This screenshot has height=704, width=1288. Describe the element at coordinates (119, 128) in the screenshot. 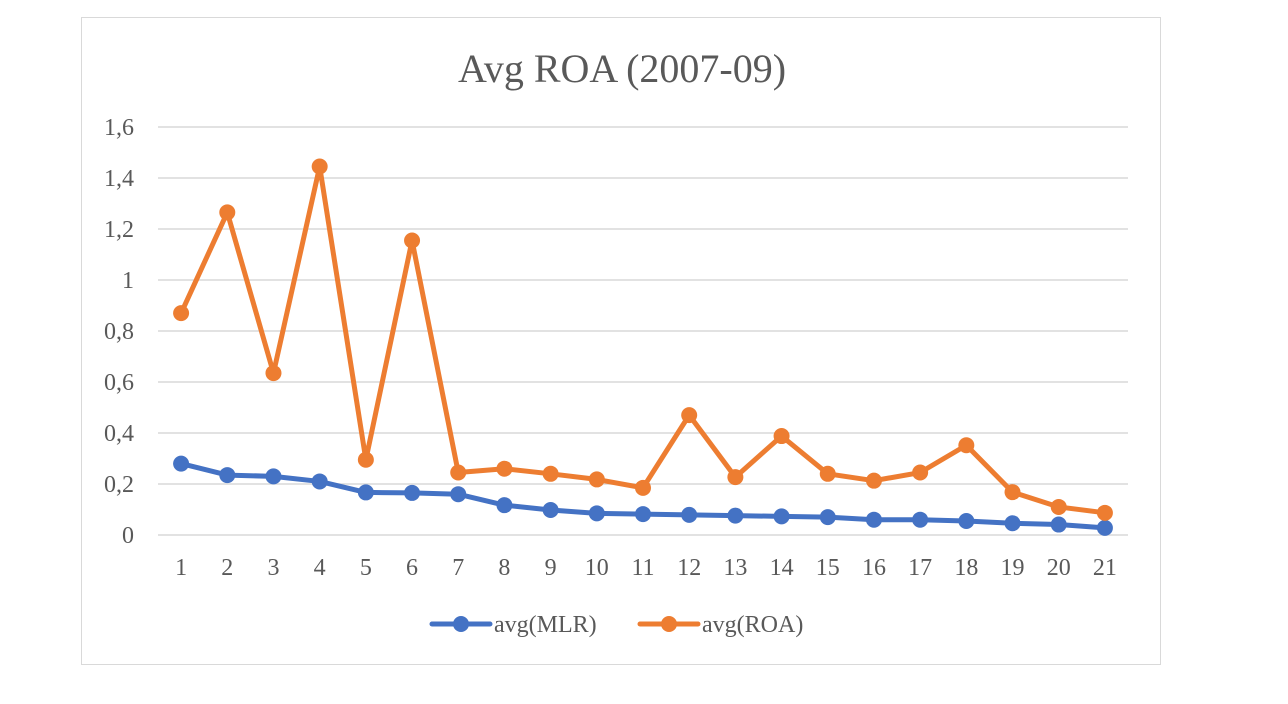

I see `y-tick-label: 1,6` at that location.